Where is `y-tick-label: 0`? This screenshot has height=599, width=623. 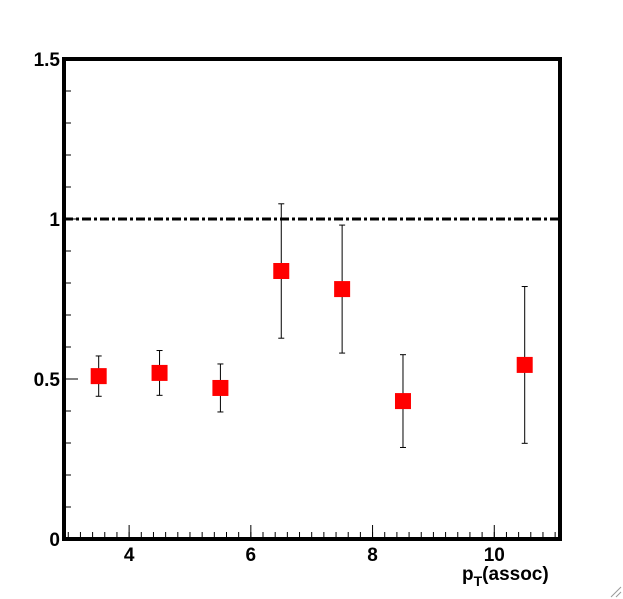
y-tick-label: 0 is located at coordinates (54, 540).